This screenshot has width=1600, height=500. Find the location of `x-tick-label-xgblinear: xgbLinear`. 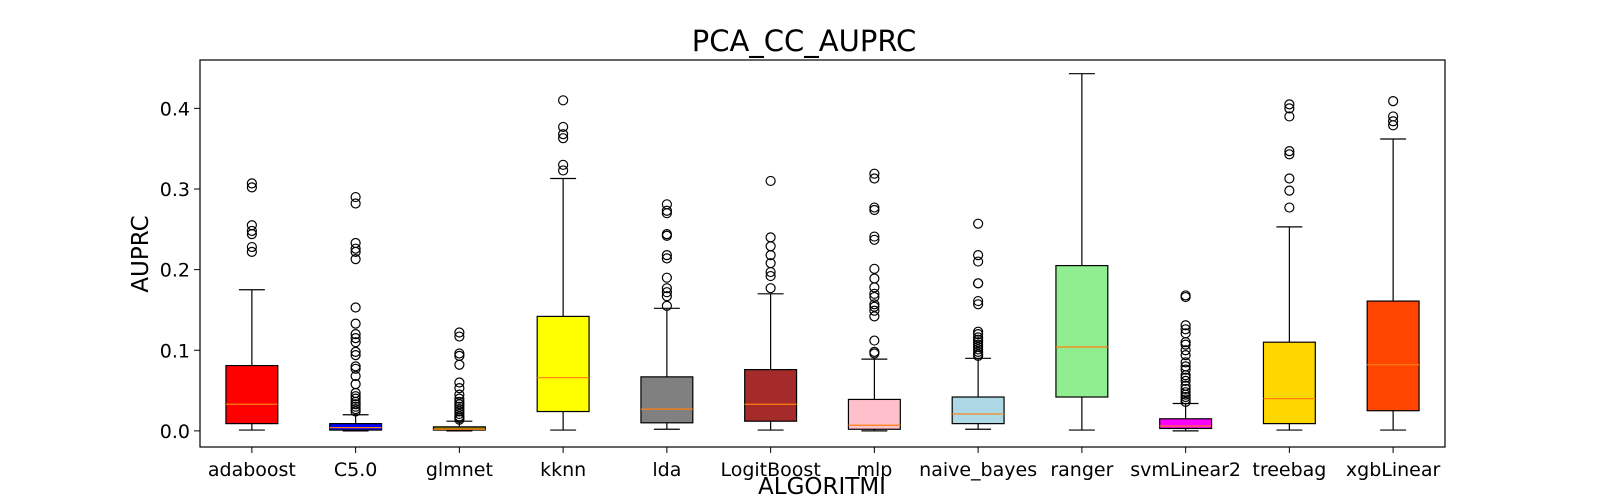

x-tick-label-xgblinear: xgbLinear is located at coordinates (1393, 470).